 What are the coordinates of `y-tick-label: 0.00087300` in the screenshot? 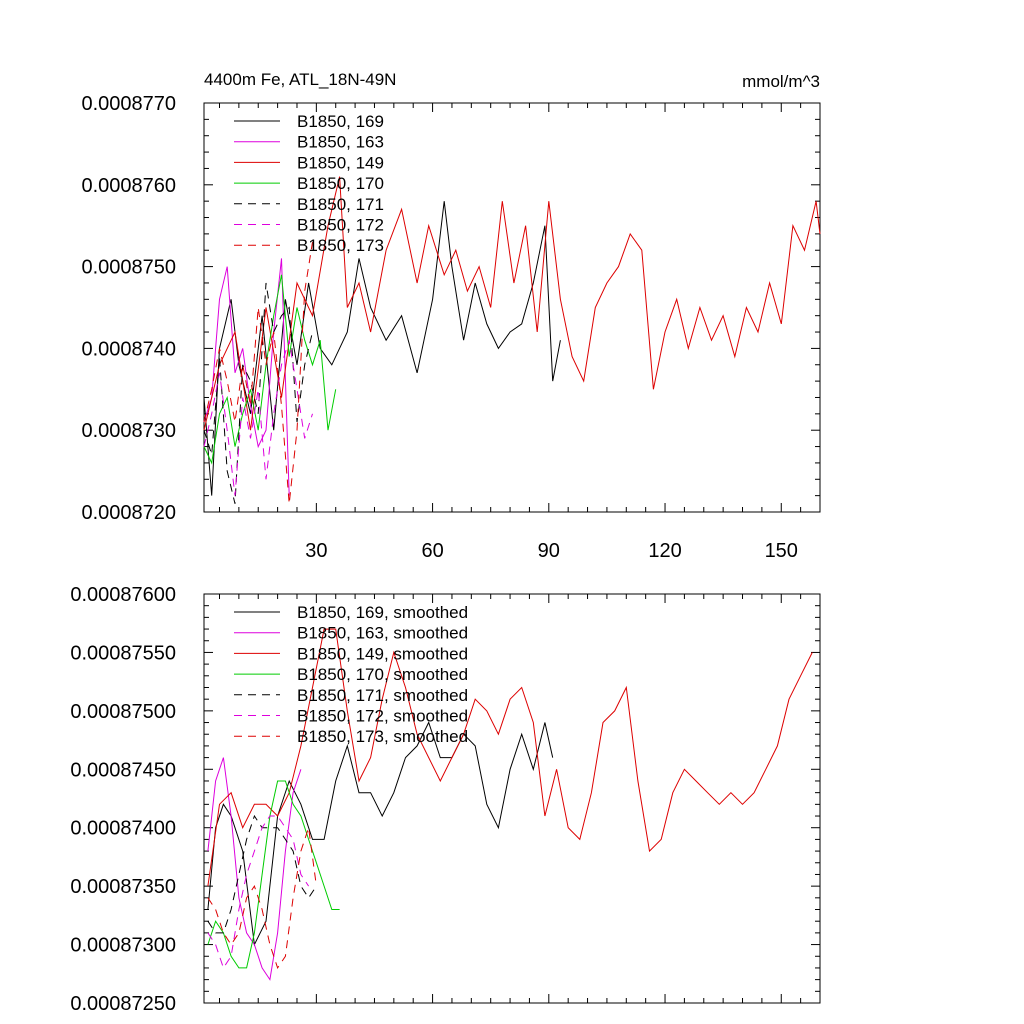 It's located at (123, 946).